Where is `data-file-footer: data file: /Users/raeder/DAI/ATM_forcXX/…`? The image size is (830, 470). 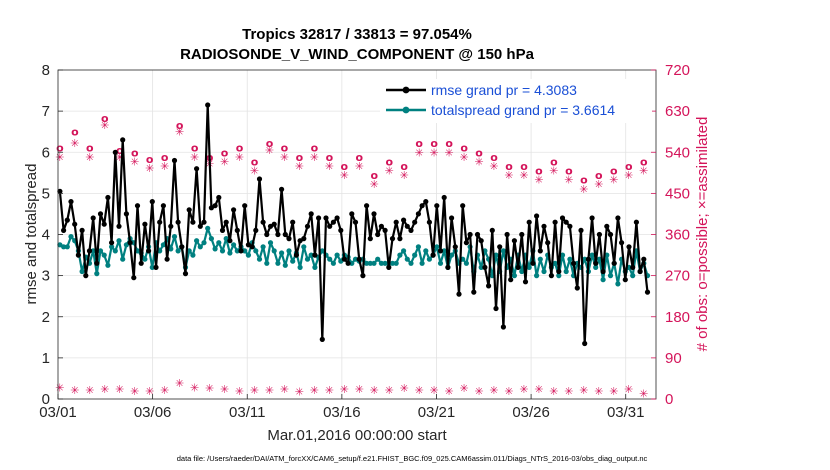 data-file-footer: data file: /Users/raeder/DAI/ATM_forcXX/… is located at coordinates (412, 458).